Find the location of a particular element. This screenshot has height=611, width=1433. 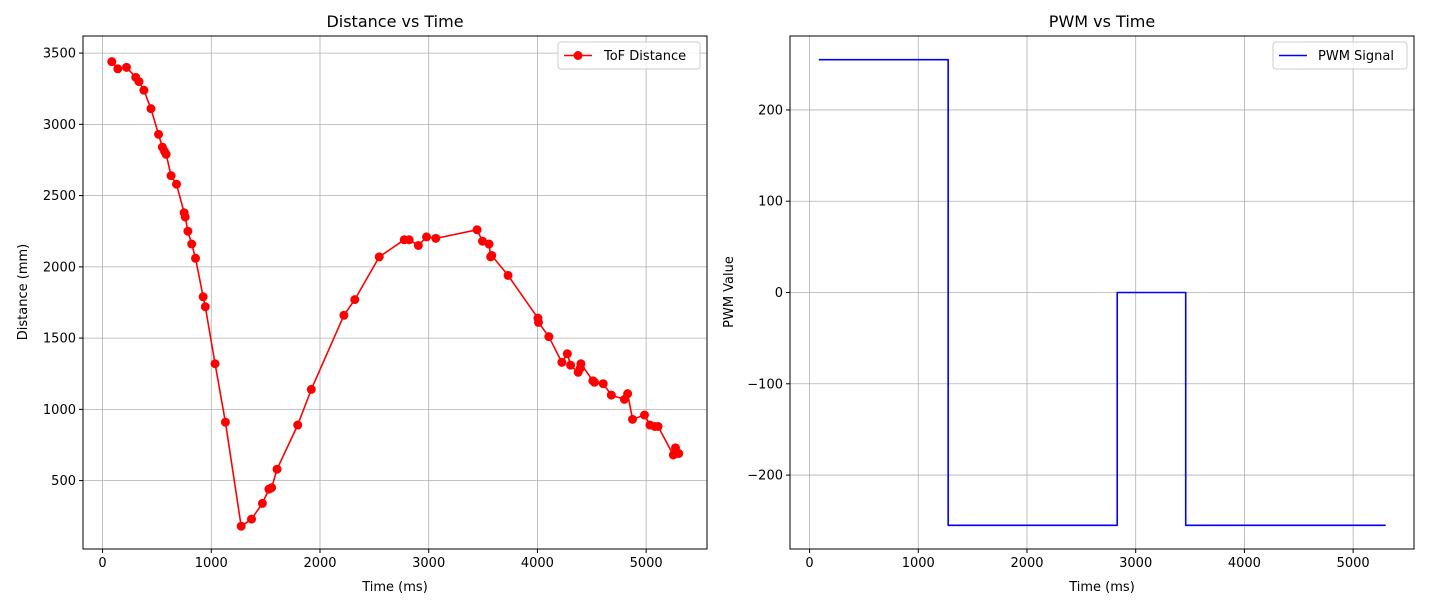

pwm-x-tick-label: 5000 is located at coordinates (1353, 563).